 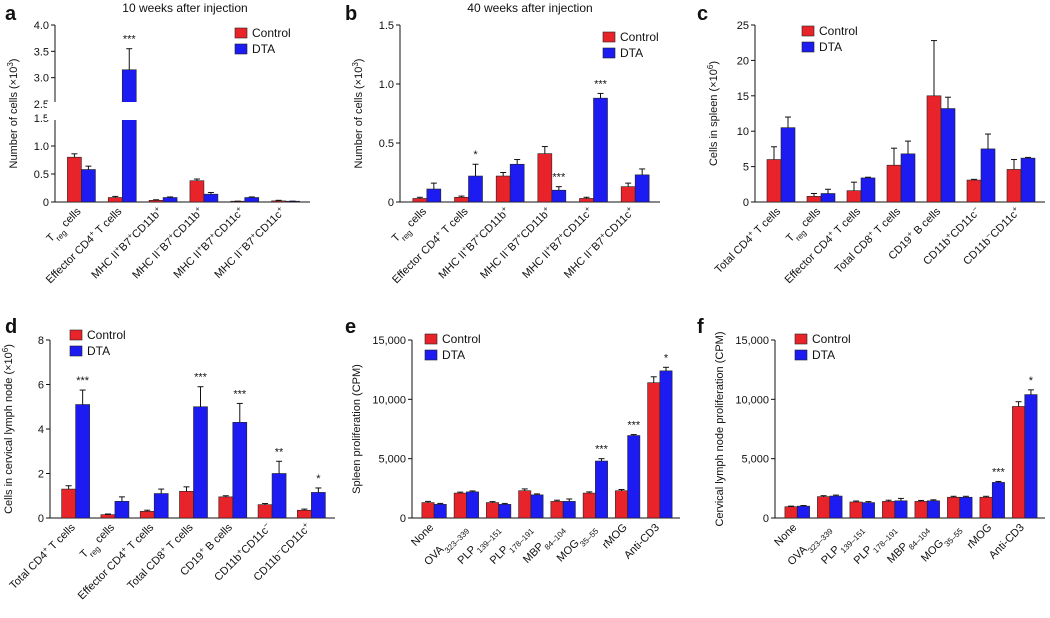 I want to click on y-tick-label: 8, so click(x=41, y=341).